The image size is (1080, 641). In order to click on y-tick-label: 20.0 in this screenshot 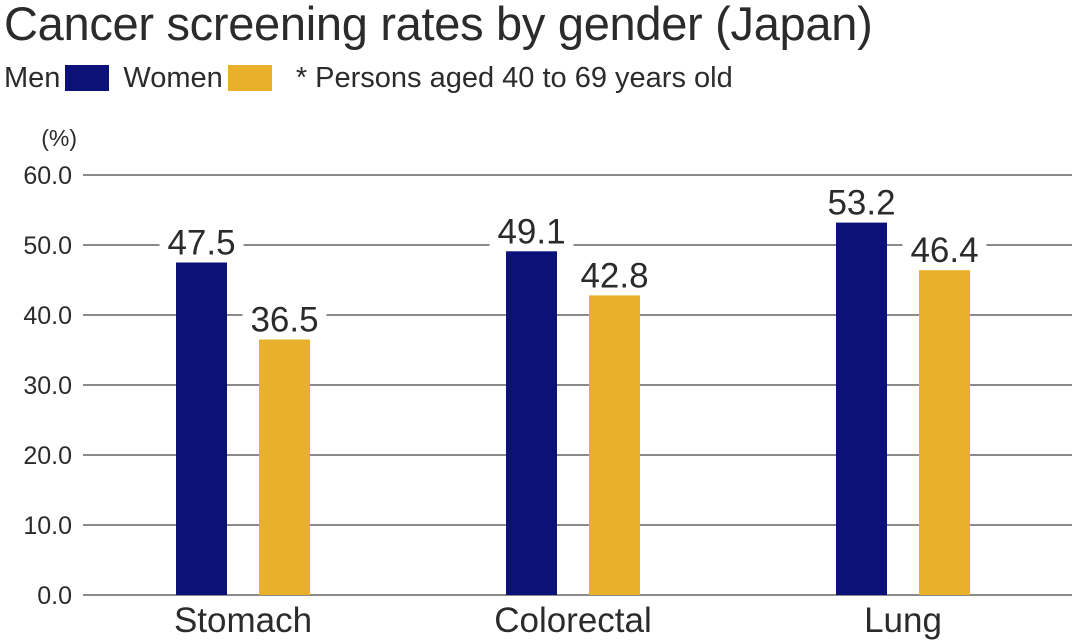, I will do `click(47, 456)`.